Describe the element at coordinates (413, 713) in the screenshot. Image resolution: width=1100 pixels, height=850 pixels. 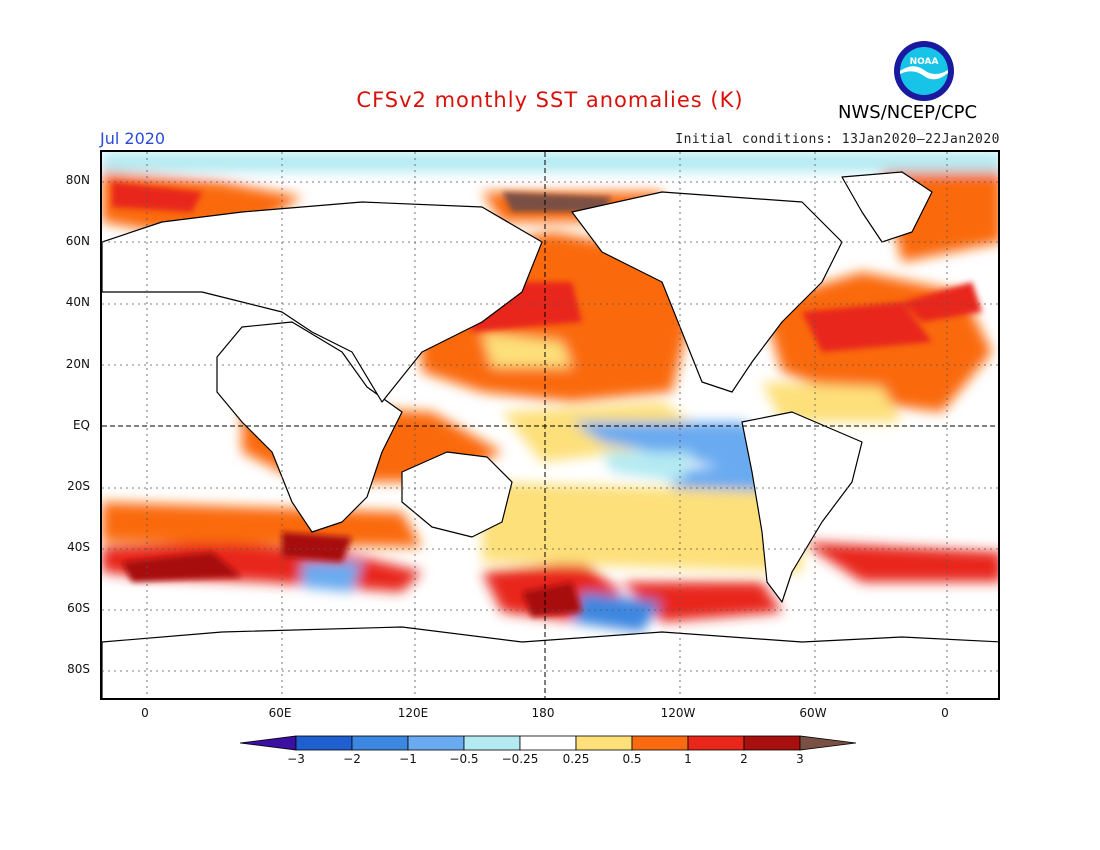
I see `lon-label: 120E` at that location.